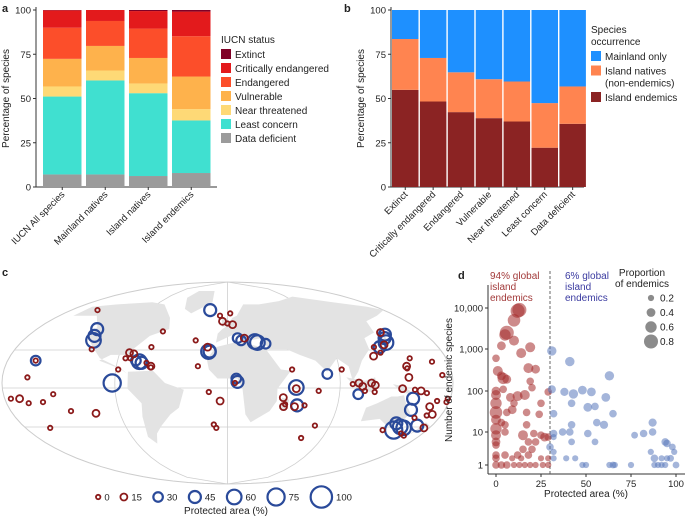  Describe the element at coordinates (639, 84) in the screenshot. I see `legend-label-island-natives-non-endemics: (non-endemics)` at that location.